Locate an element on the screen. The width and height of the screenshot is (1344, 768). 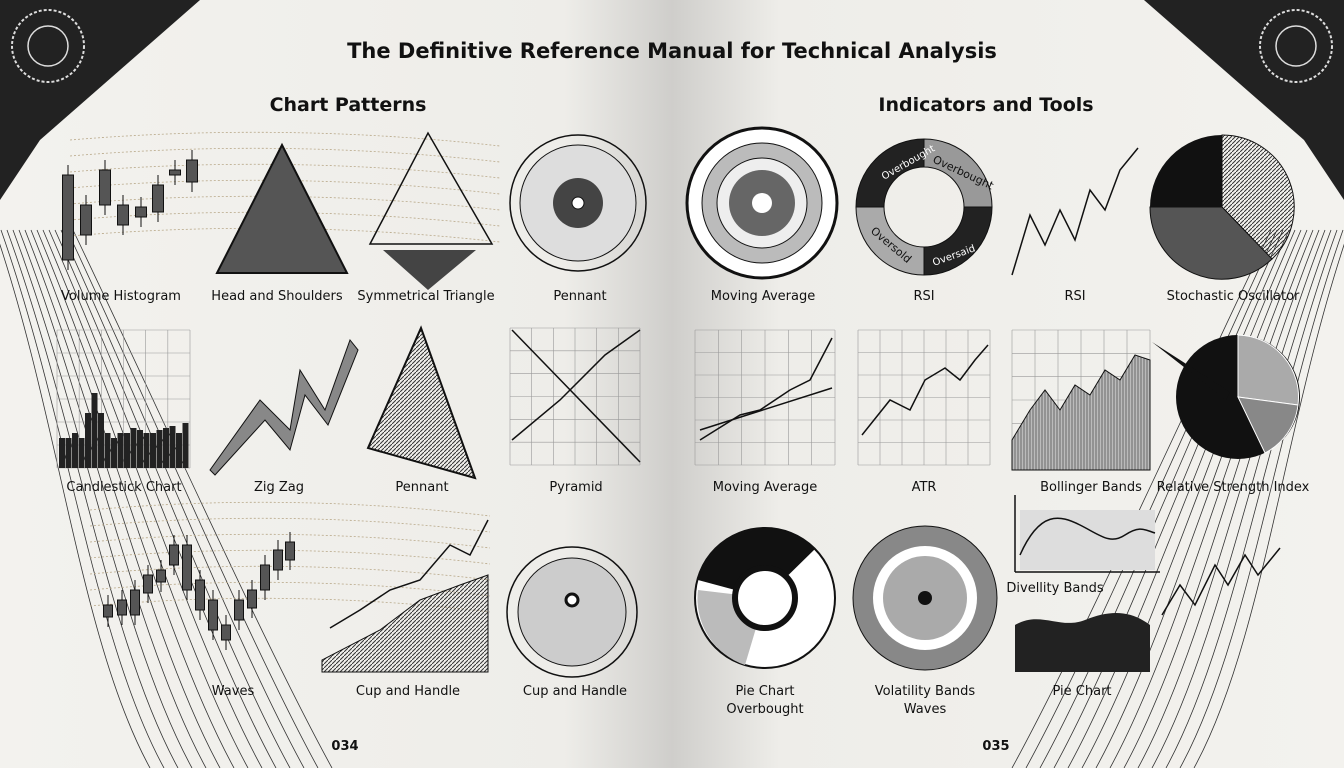
item-label: Bollinger Bands is located at coordinates (1091, 487).